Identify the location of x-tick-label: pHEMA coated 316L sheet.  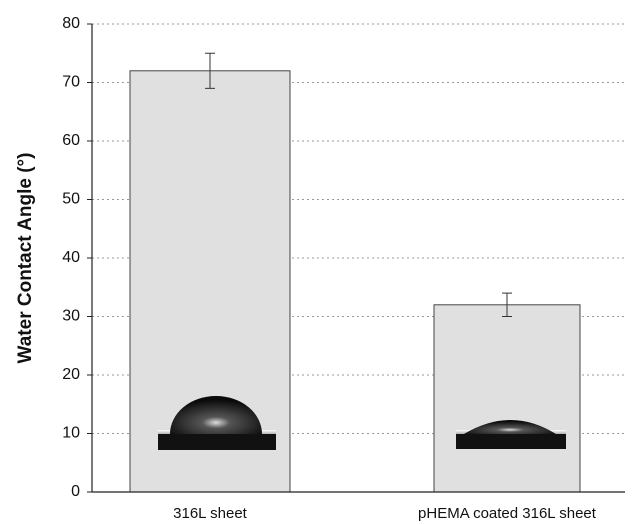
(507, 513).